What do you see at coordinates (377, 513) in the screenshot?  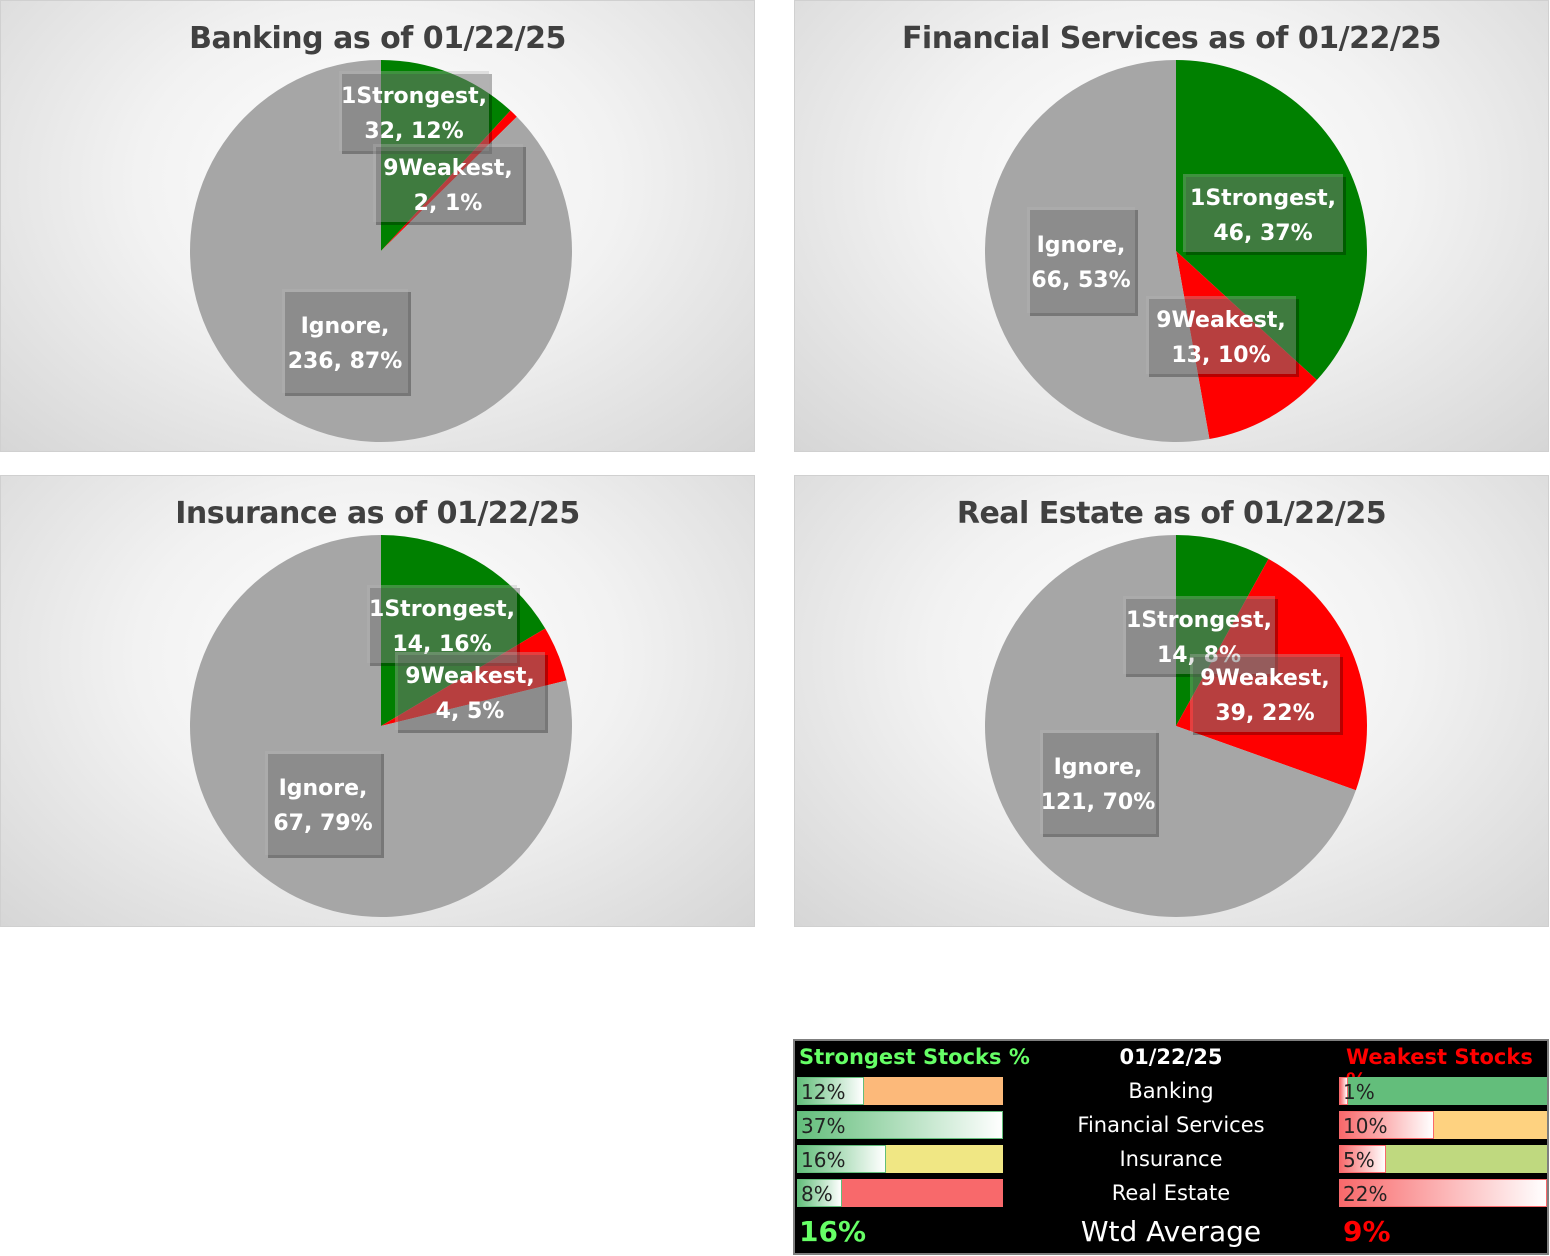 I see `chart-title: Insurance as of 01/22/25` at bounding box center [377, 513].